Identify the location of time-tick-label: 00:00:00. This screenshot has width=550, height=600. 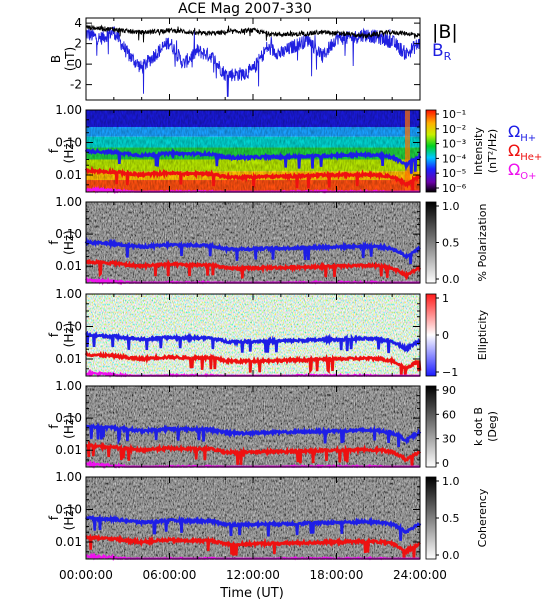
(86, 575).